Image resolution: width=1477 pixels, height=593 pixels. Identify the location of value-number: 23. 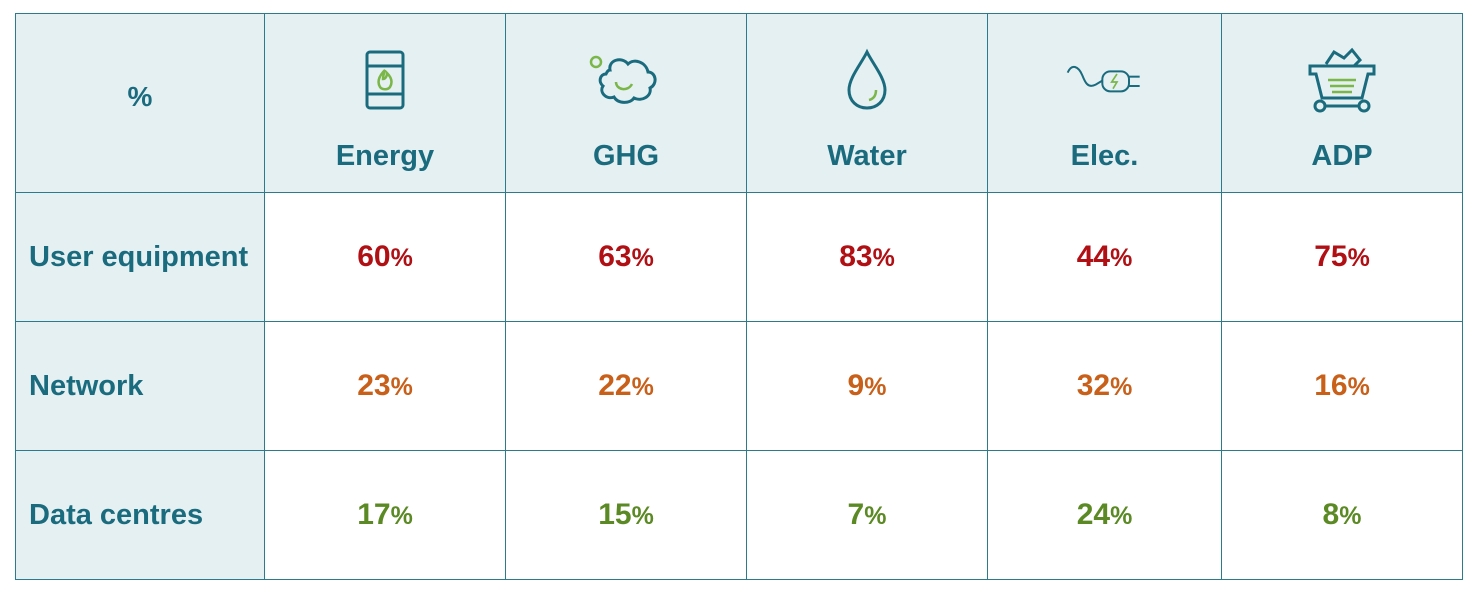
(374, 385).